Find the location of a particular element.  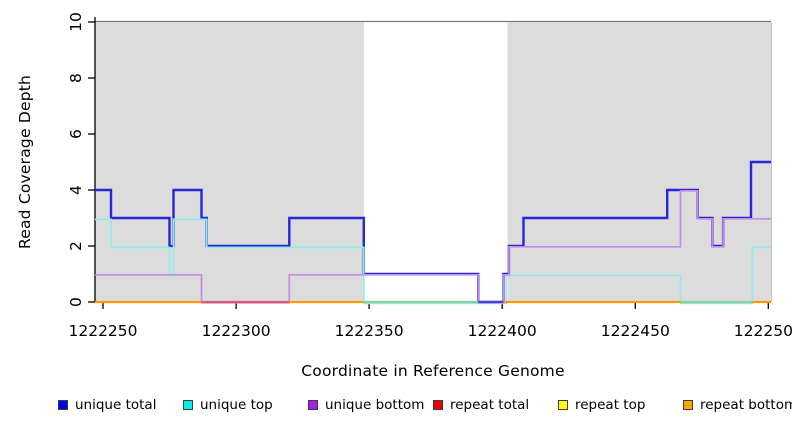

legend-item-unique-top: unique top is located at coordinates (228, 405).